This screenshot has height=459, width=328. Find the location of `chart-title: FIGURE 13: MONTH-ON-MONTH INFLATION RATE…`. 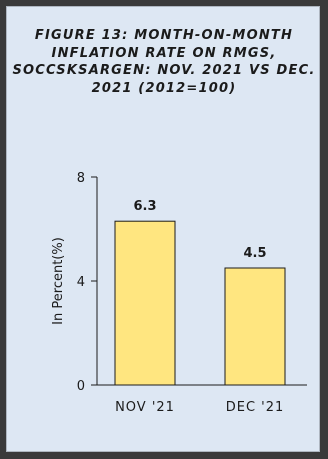

chart-title: FIGURE 13: MONTH-ON-MONTH INFLATION RATE… is located at coordinates (164, 62).